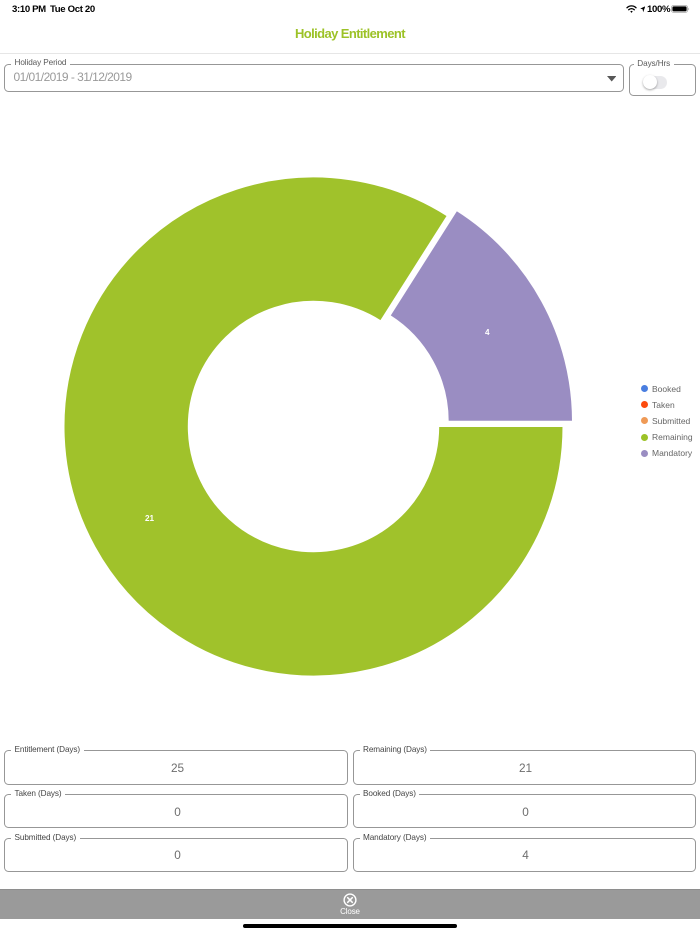 This screenshot has width=700, height=934. Describe the element at coordinates (487, 332) in the screenshot. I see `svg-text: 4` at that location.